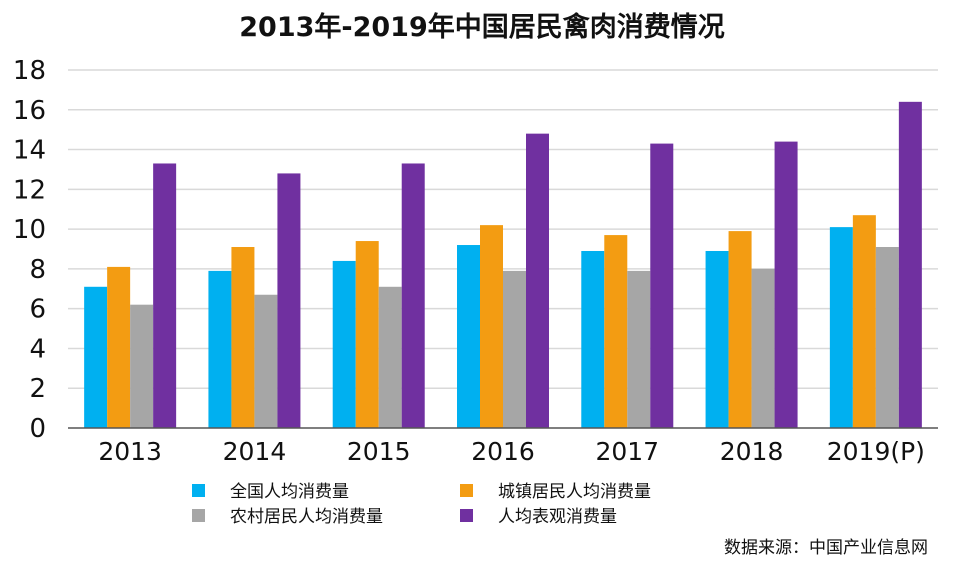  What do you see at coordinates (29, 190) in the screenshot?
I see `y-tick-label: 12` at bounding box center [29, 190].